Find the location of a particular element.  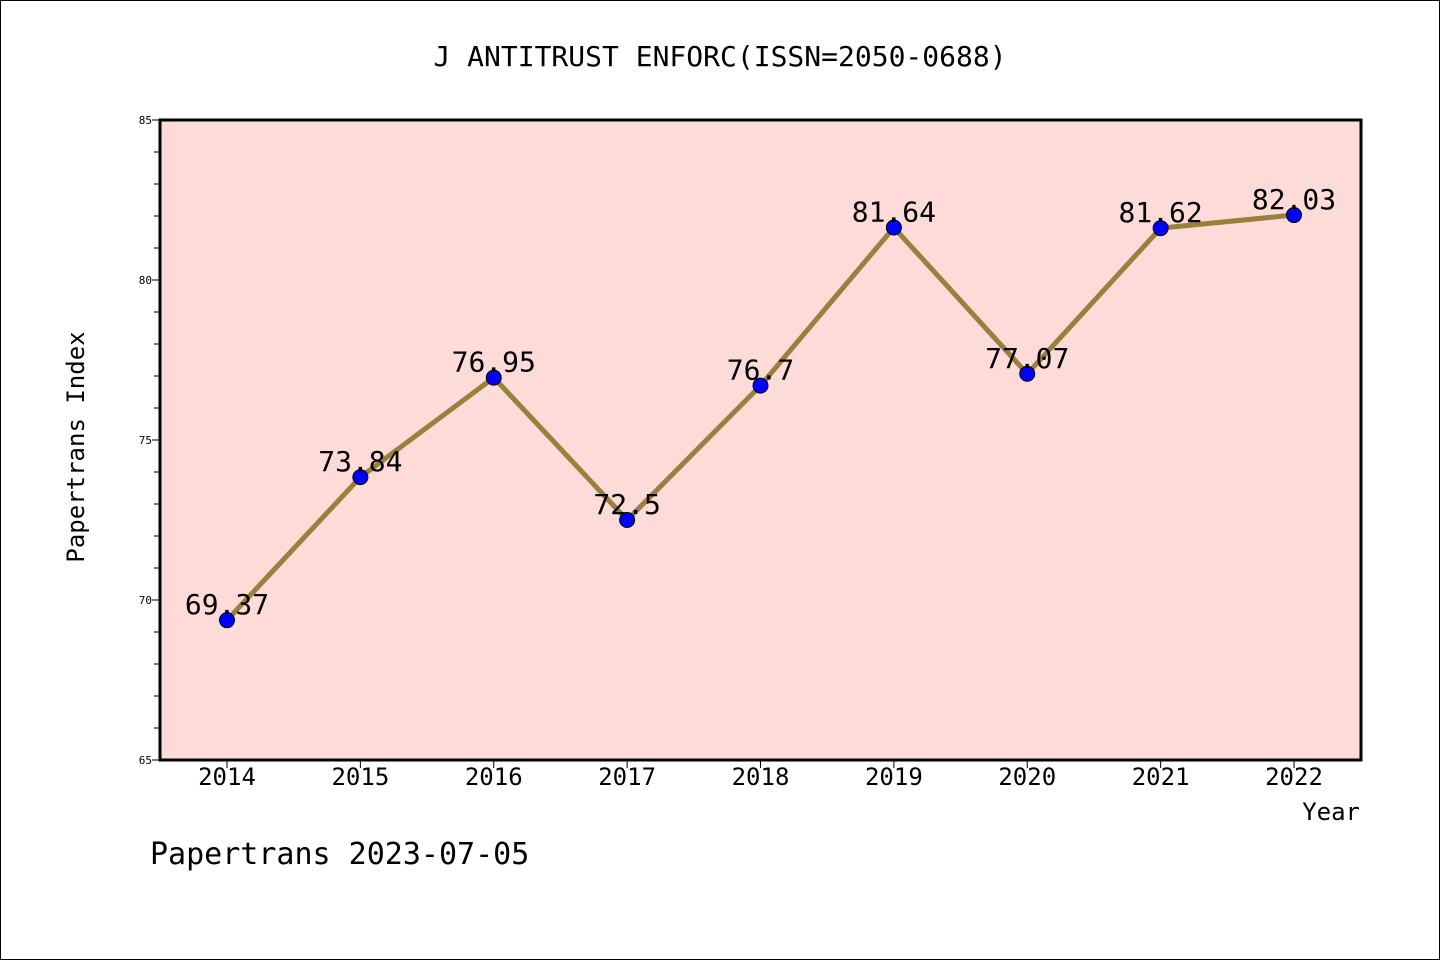

data-label: 76.95 is located at coordinates (494, 362).